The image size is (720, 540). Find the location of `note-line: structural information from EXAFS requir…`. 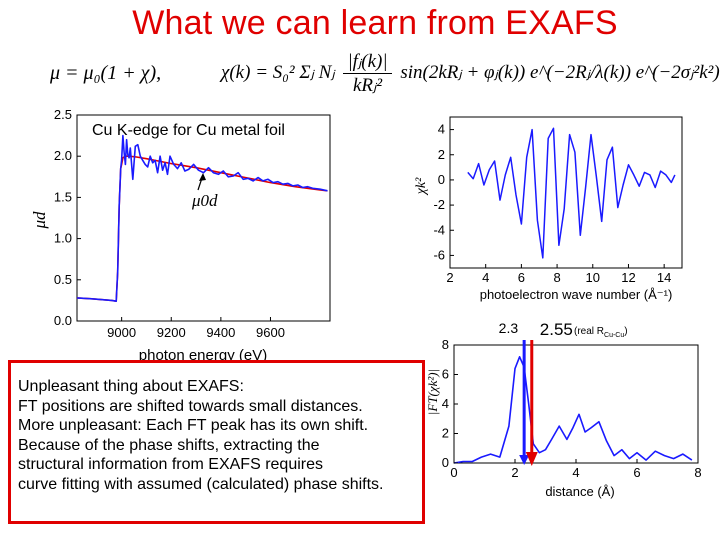

note-line: structural information from EXAFS requir… is located at coordinates (170, 464).